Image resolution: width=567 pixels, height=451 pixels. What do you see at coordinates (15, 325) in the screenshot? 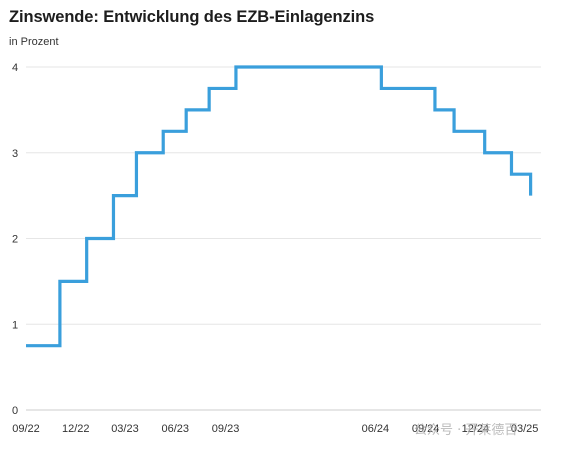
I see `y-tick-label: 1` at bounding box center [15, 325].